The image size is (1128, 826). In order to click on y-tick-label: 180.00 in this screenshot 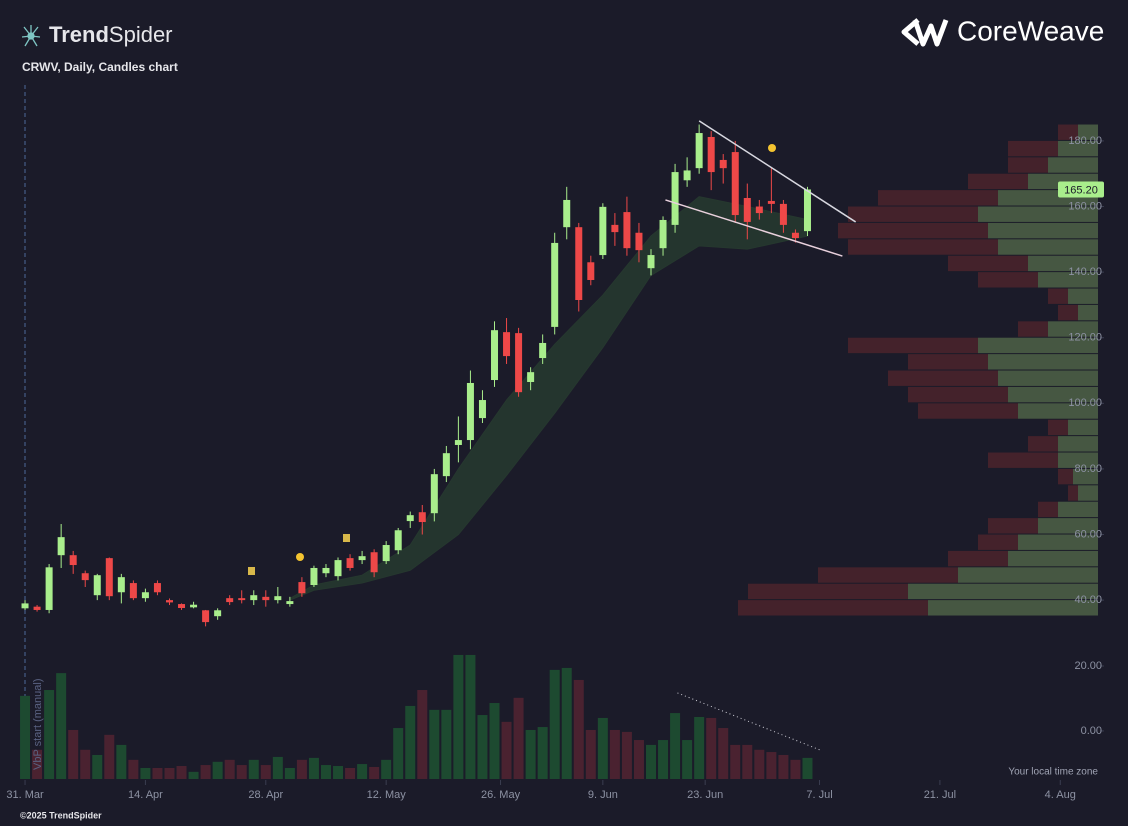, I will do `click(1085, 141)`.